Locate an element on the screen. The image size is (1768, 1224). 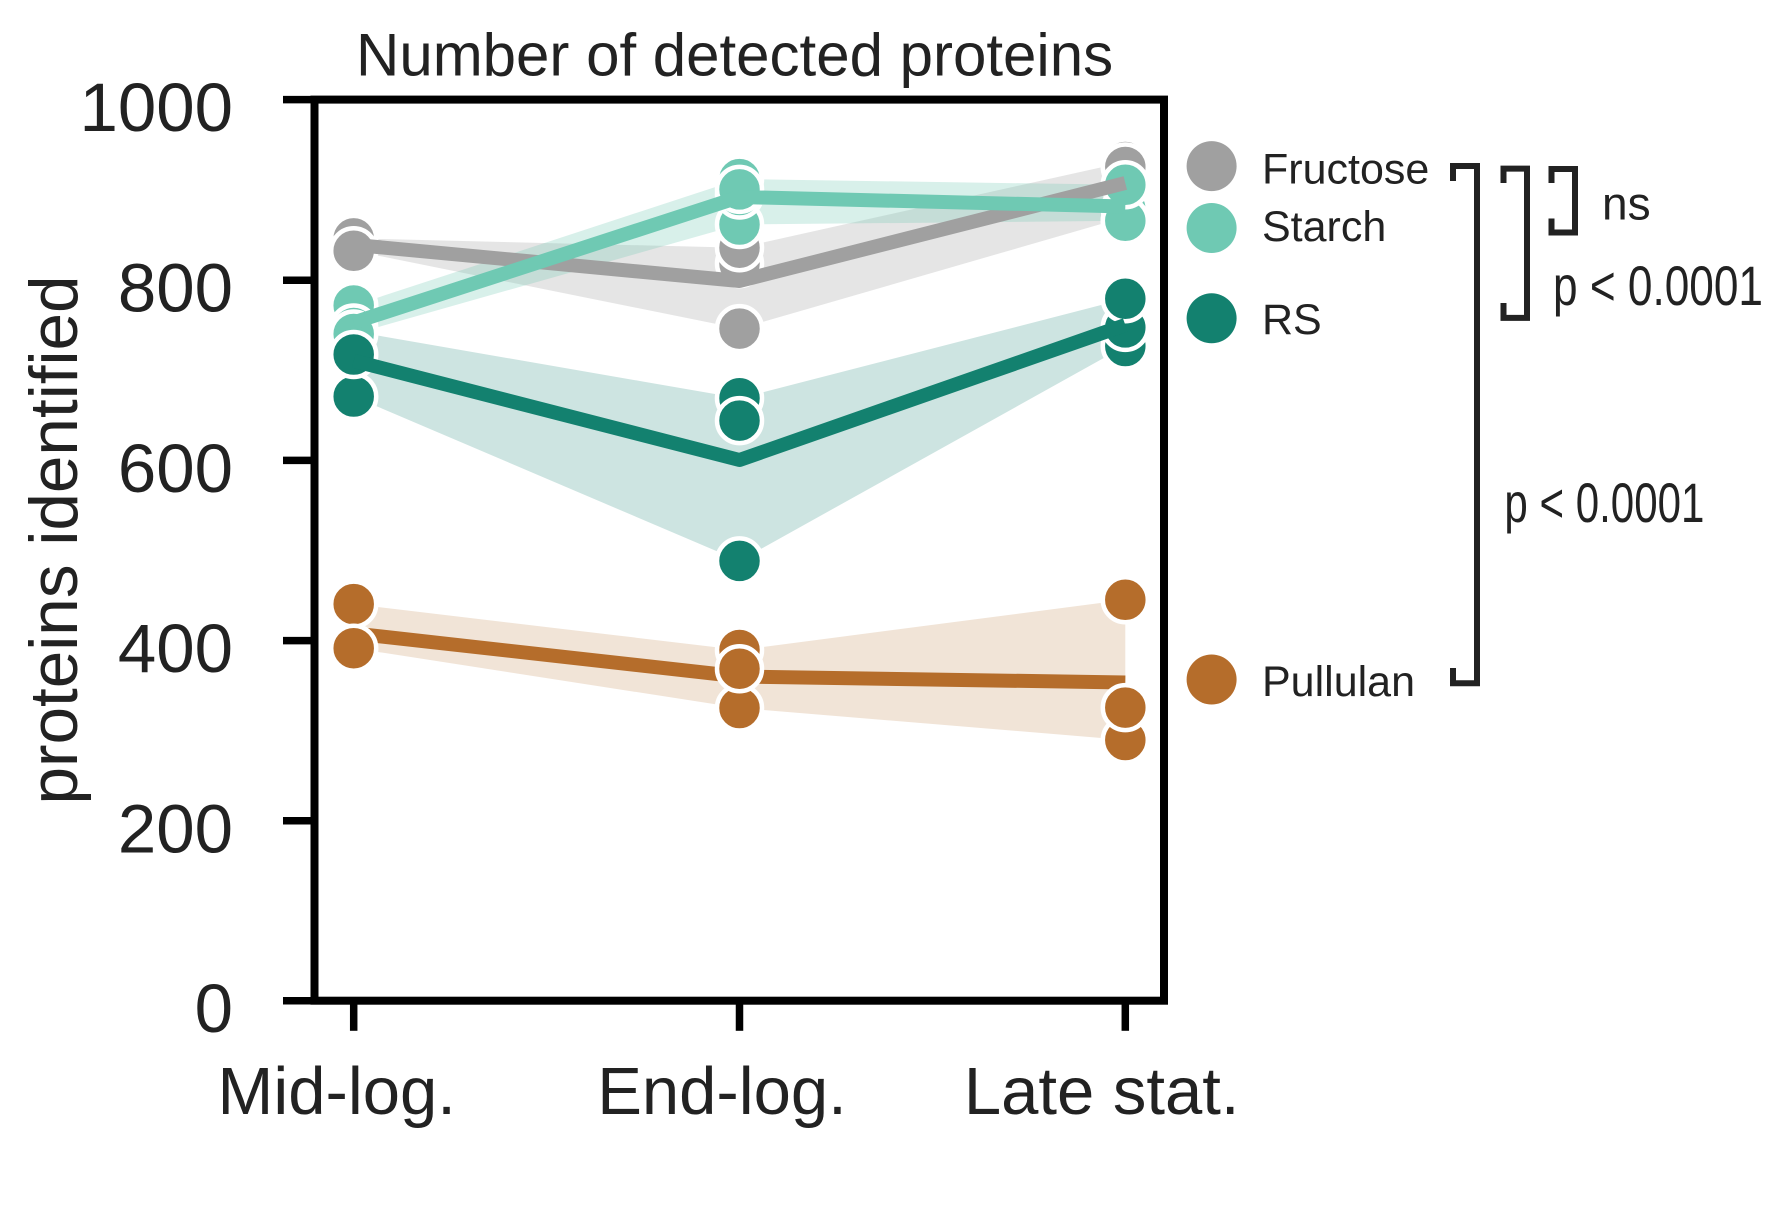
svg-text: 600 is located at coordinates (175, 468).